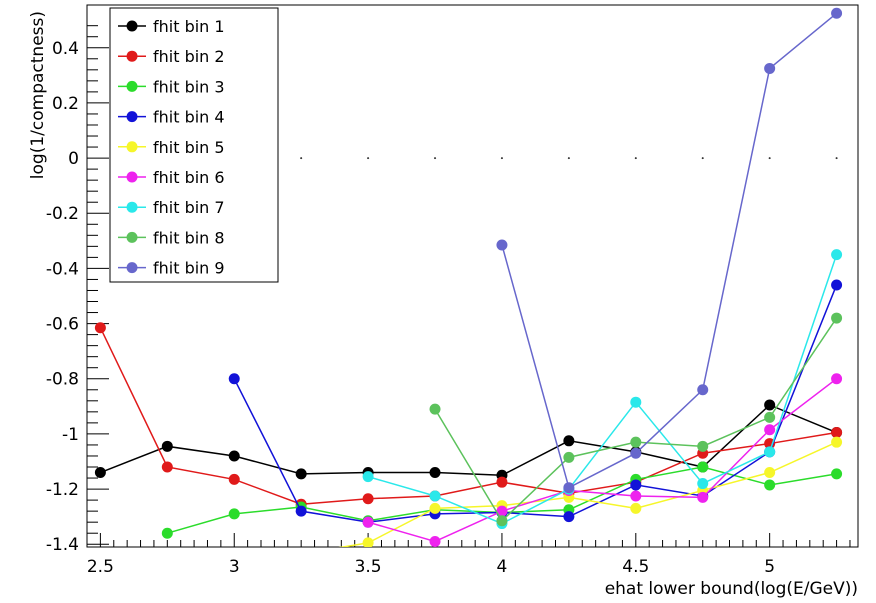 Image resolution: width=876 pixels, height=603 pixels. What do you see at coordinates (171, 56) in the screenshot?
I see `legend-item: fhit bin 2` at bounding box center [171, 56].